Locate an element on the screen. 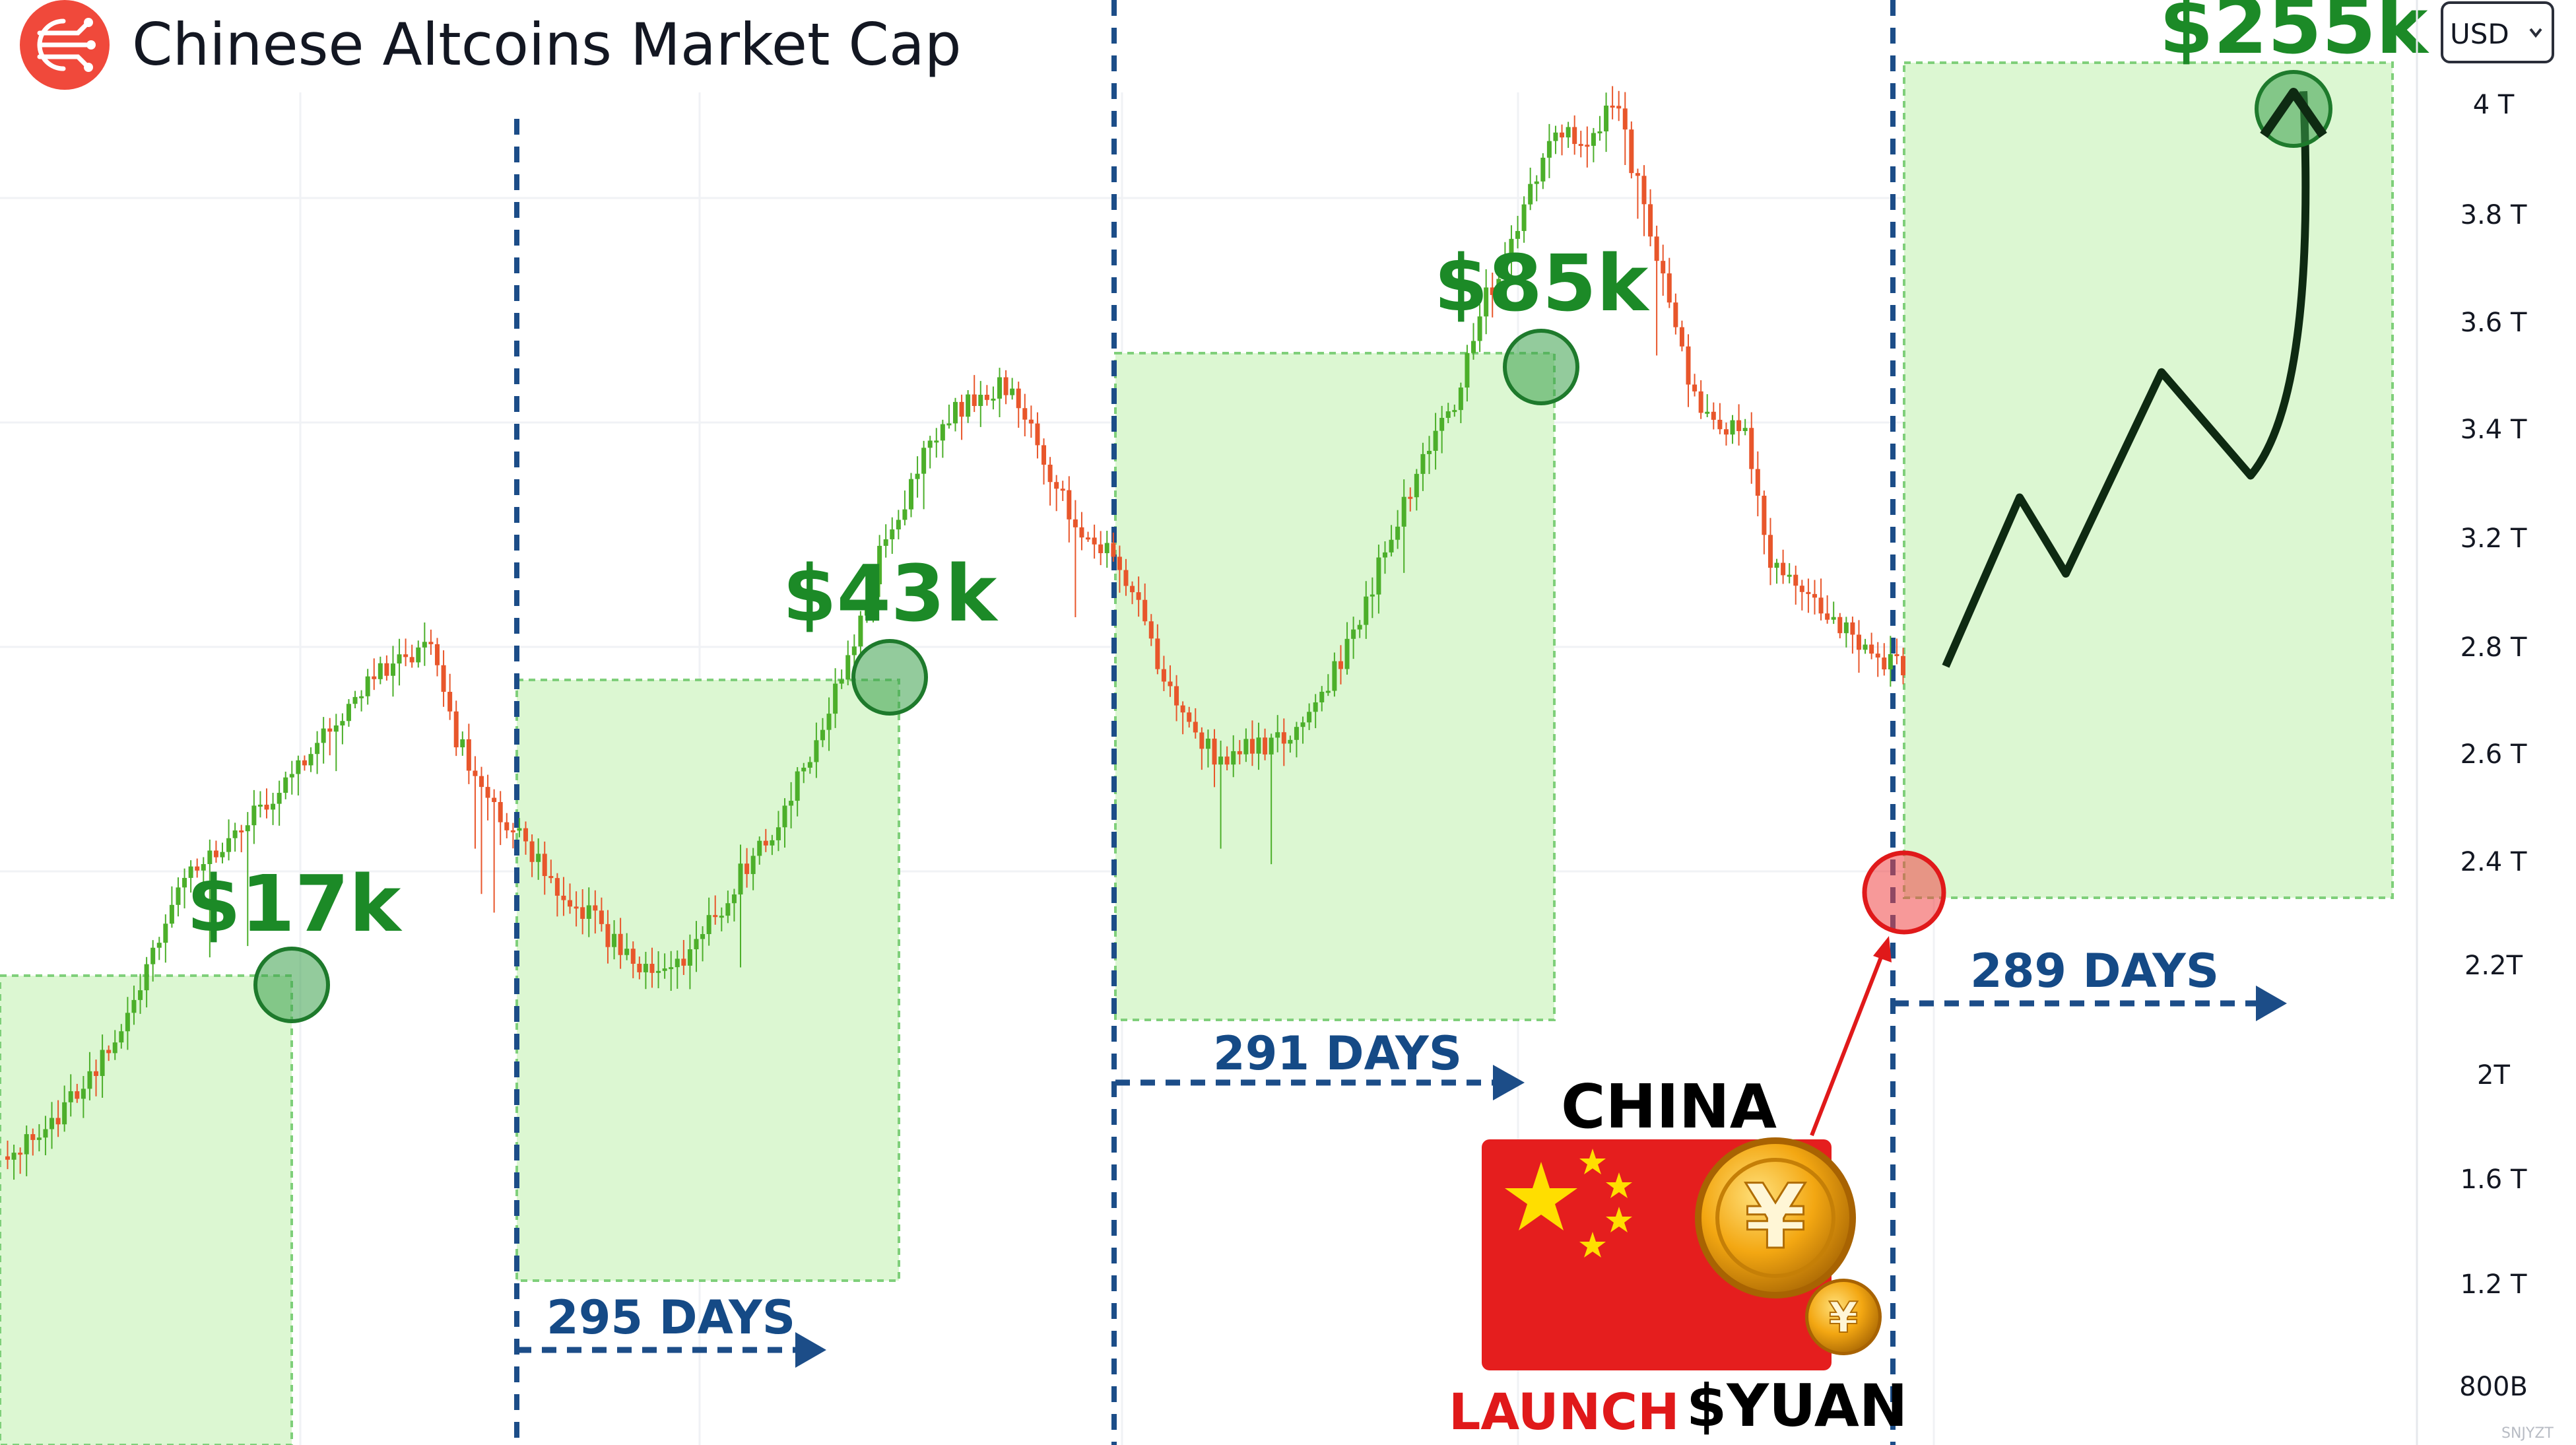  yuan-label: $YUAN is located at coordinates (1796, 1406).